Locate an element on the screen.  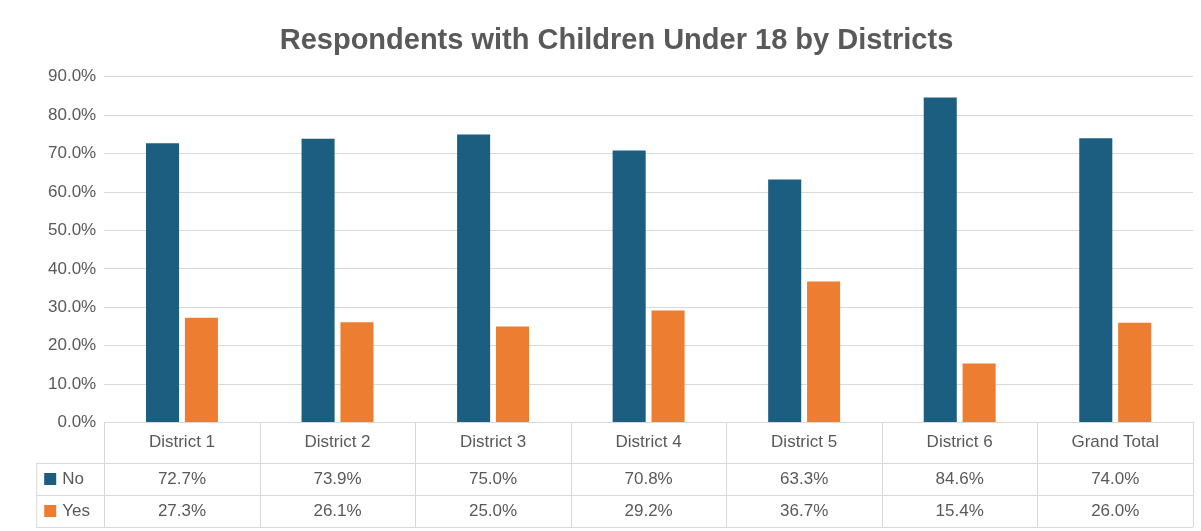
x-tick-label: District 4 is located at coordinates (648, 442).